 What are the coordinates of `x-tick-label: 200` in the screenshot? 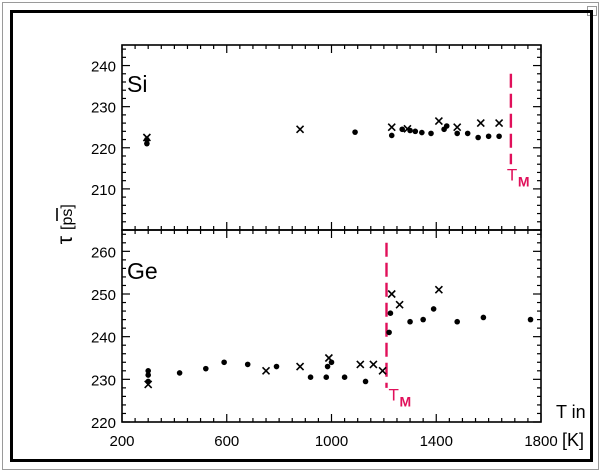 It's located at (121, 441).